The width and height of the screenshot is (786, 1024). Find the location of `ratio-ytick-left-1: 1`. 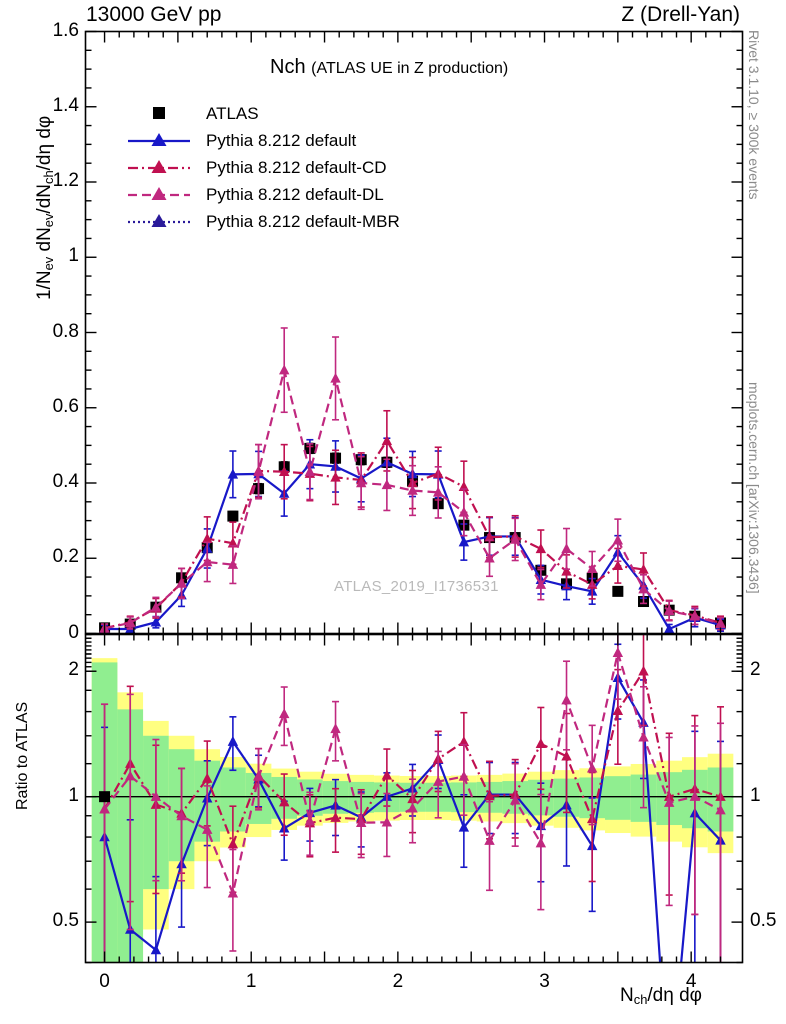

ratio-ytick-left-1: 1 is located at coordinates (73, 795).